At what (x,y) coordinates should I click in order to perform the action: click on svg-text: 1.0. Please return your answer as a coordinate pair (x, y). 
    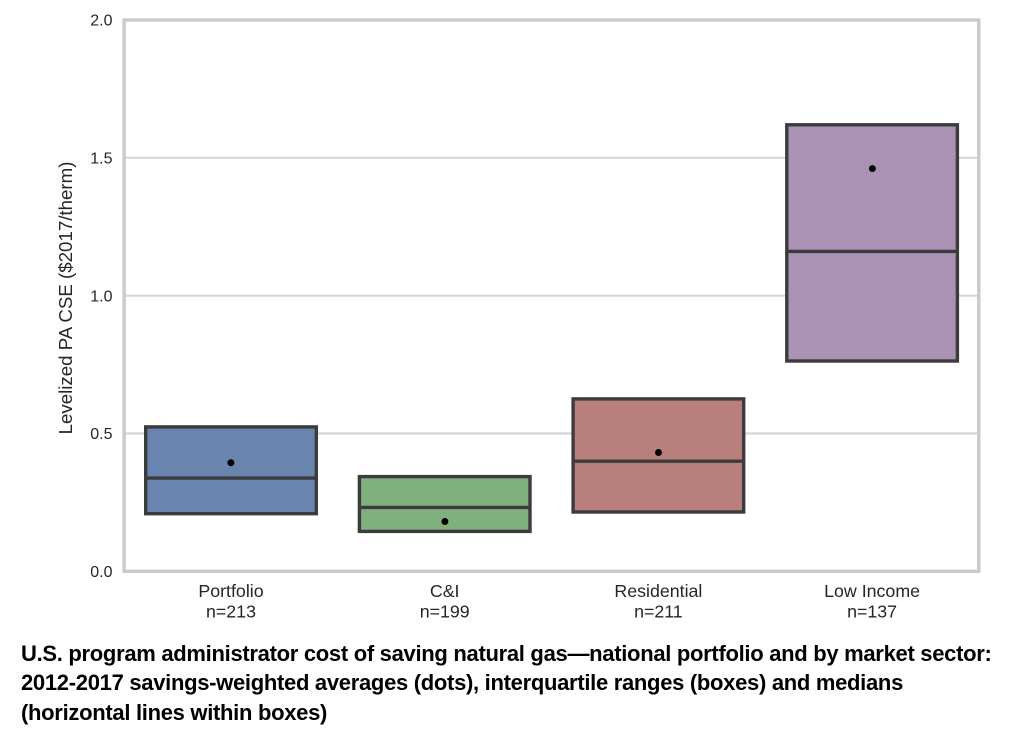
    Looking at the image, I should click on (101, 296).